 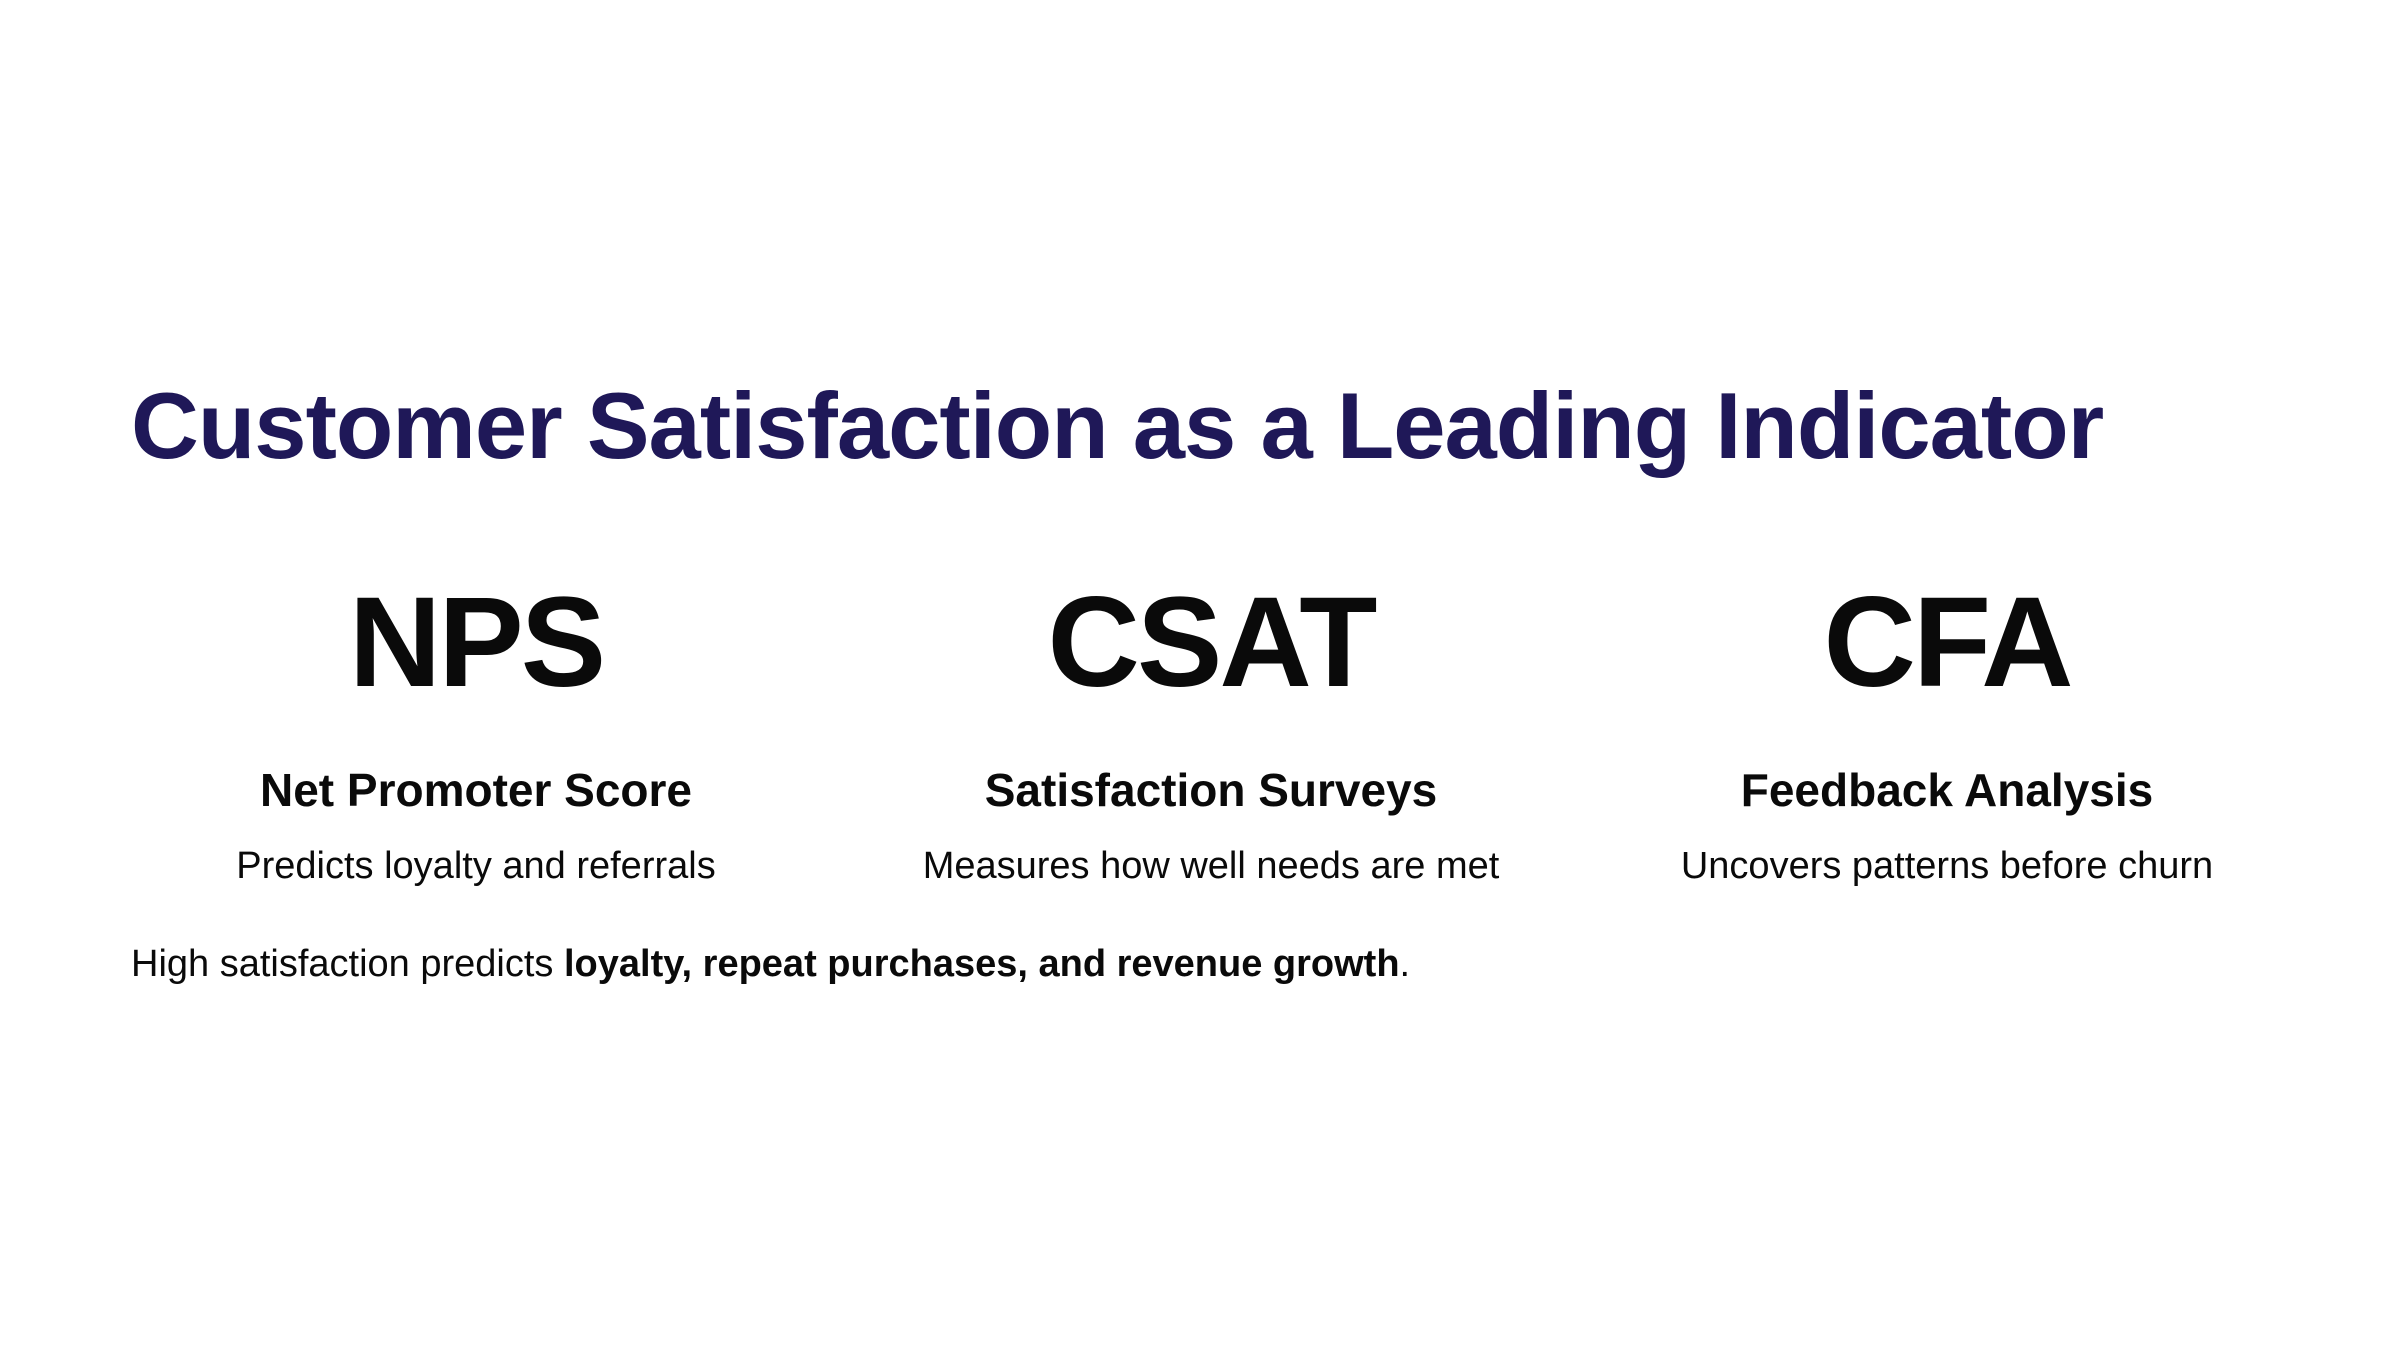 What do you see at coordinates (1211, 866) in the screenshot?
I see `metric-description: Measures how well needs are met` at bounding box center [1211, 866].